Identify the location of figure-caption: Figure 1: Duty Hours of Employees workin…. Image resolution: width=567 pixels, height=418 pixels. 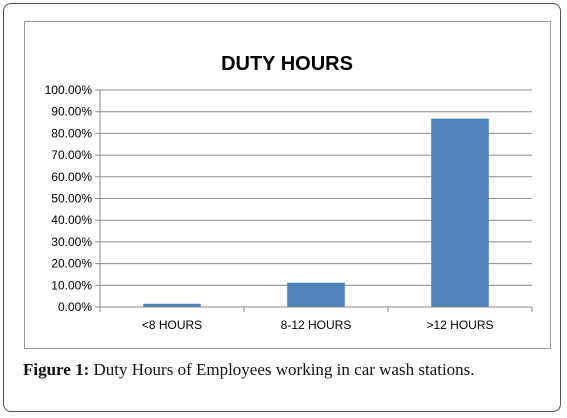
(288, 370).